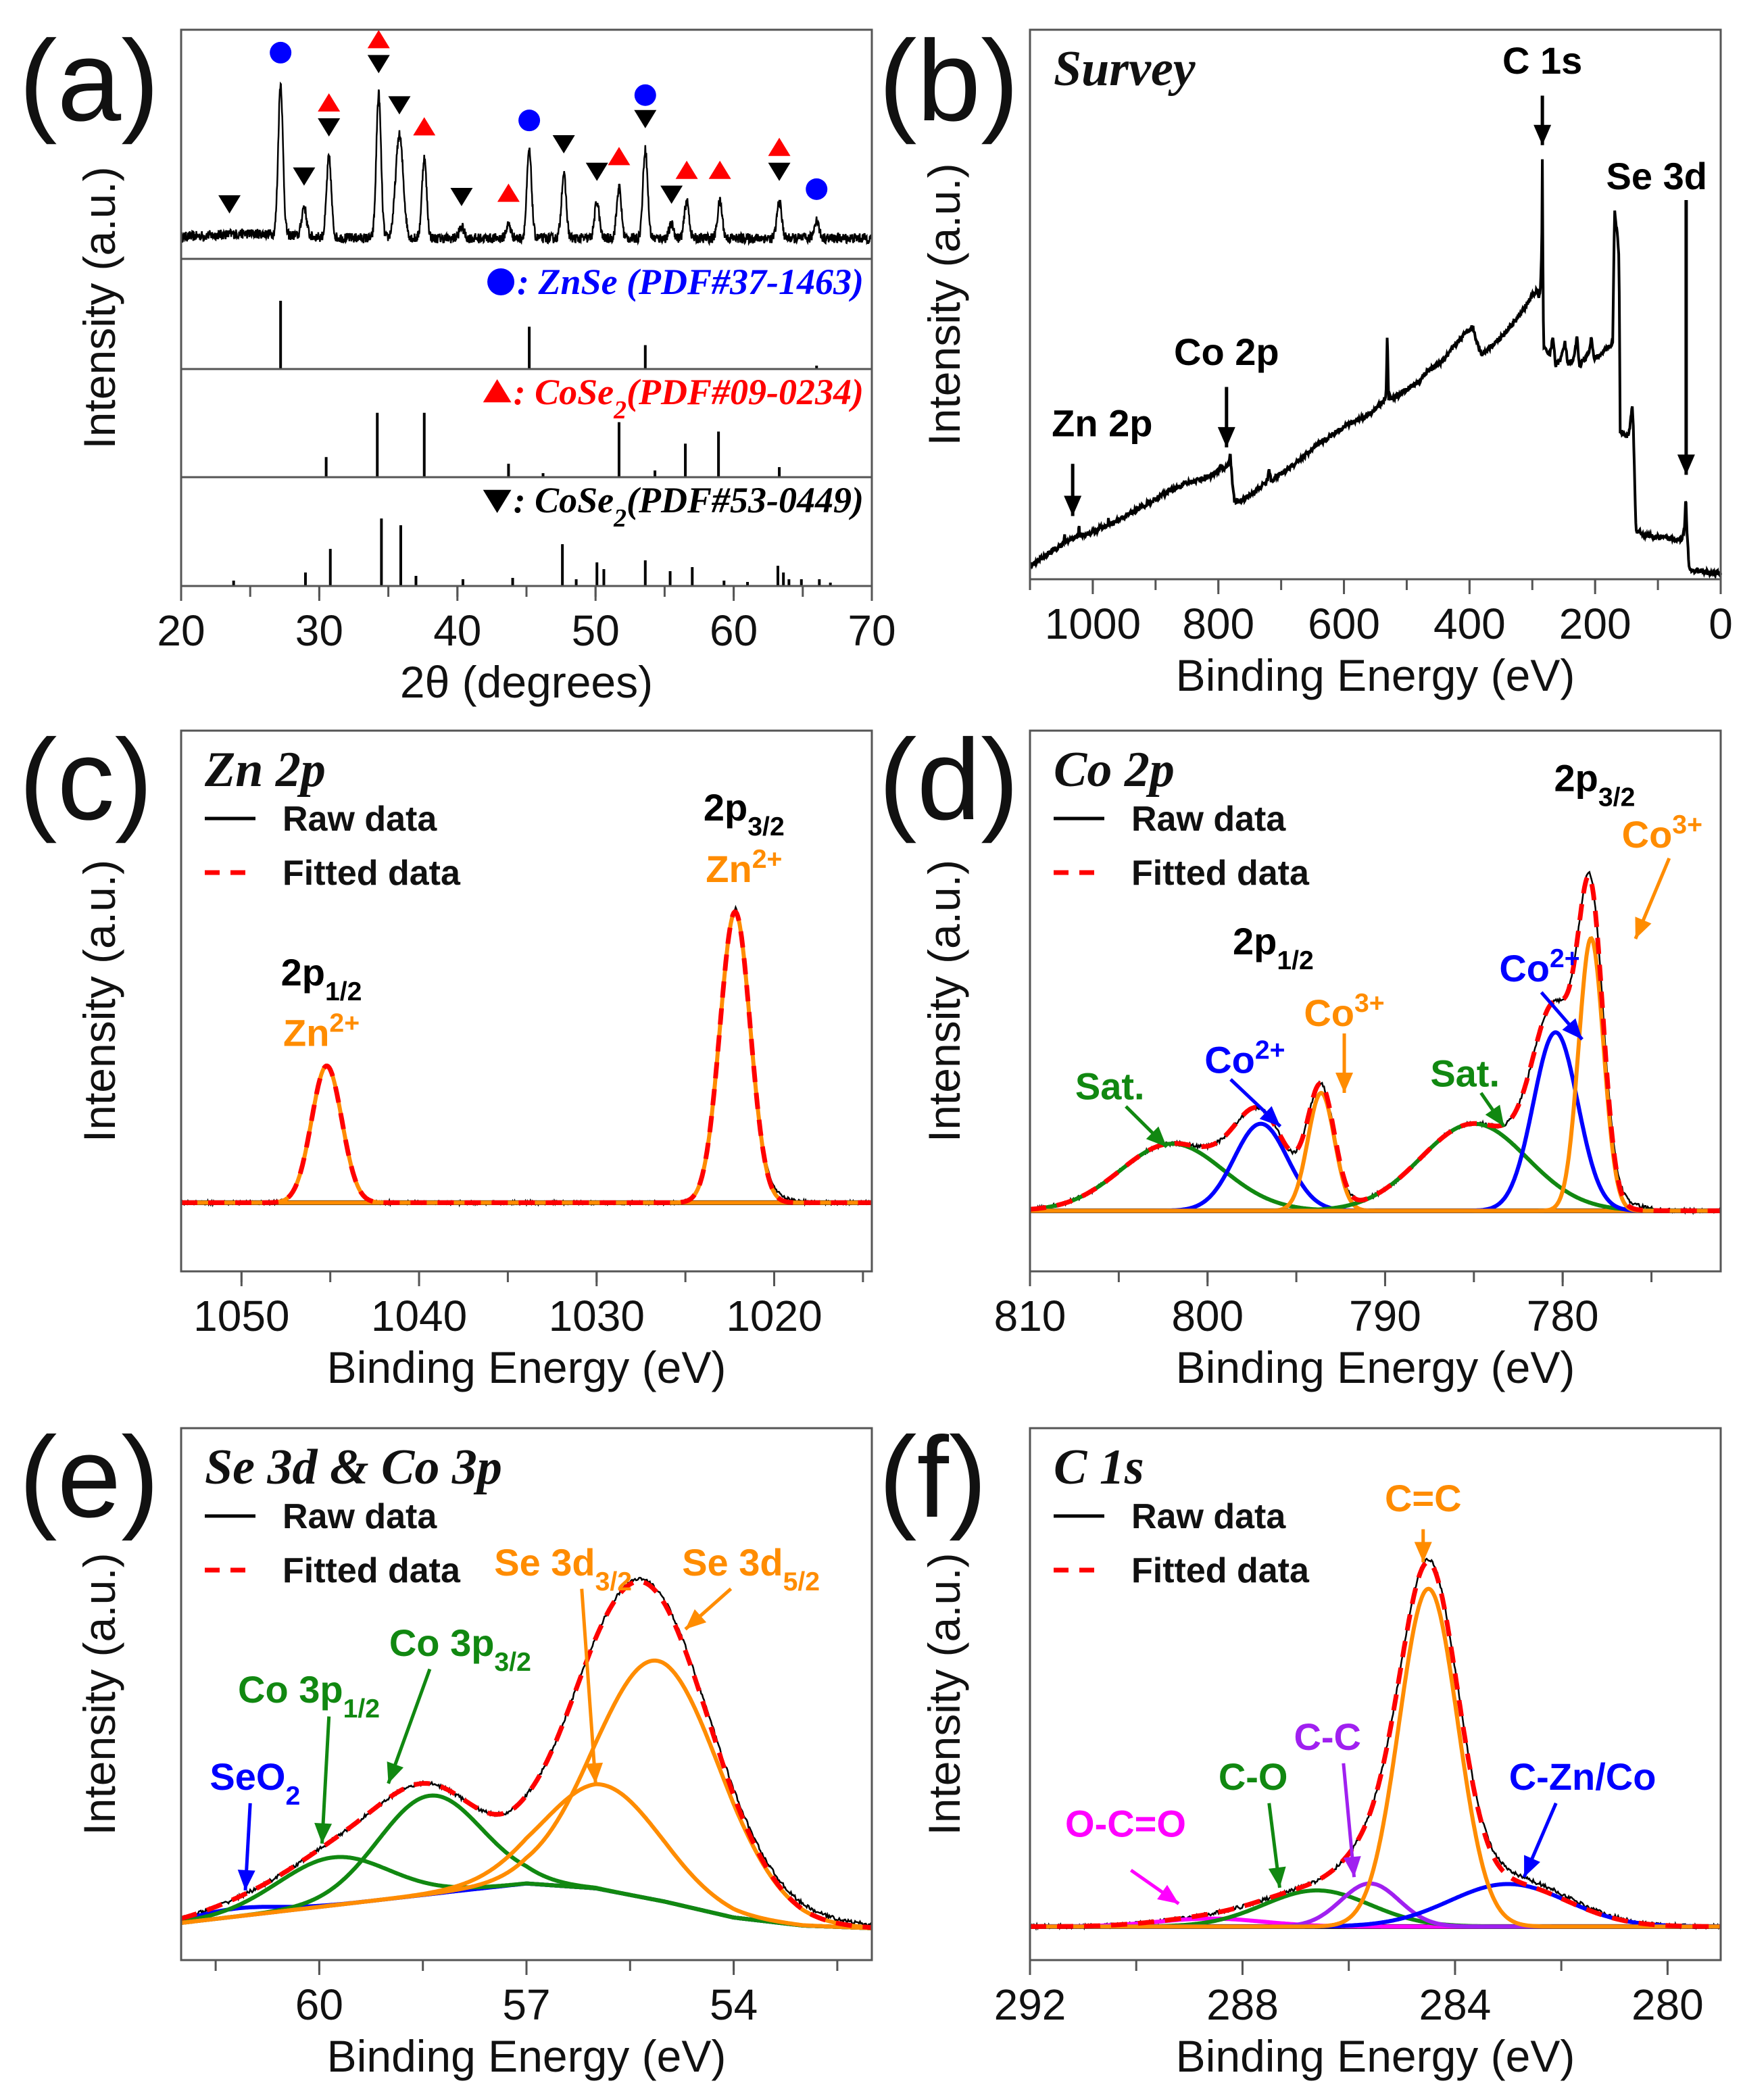  I want to click on x-tick-label: 54, so click(734, 2004).